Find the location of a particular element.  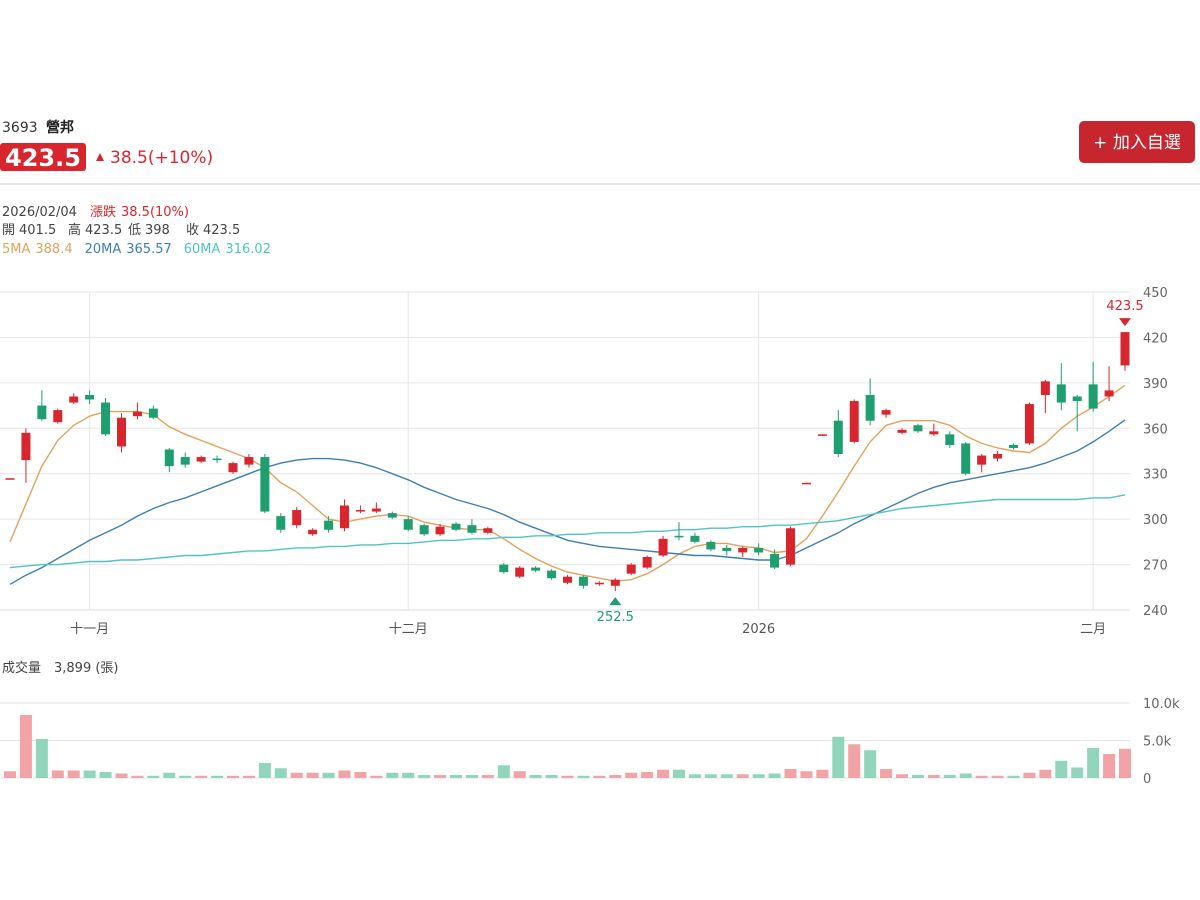

y-tick-label: 270 is located at coordinates (1155, 566).